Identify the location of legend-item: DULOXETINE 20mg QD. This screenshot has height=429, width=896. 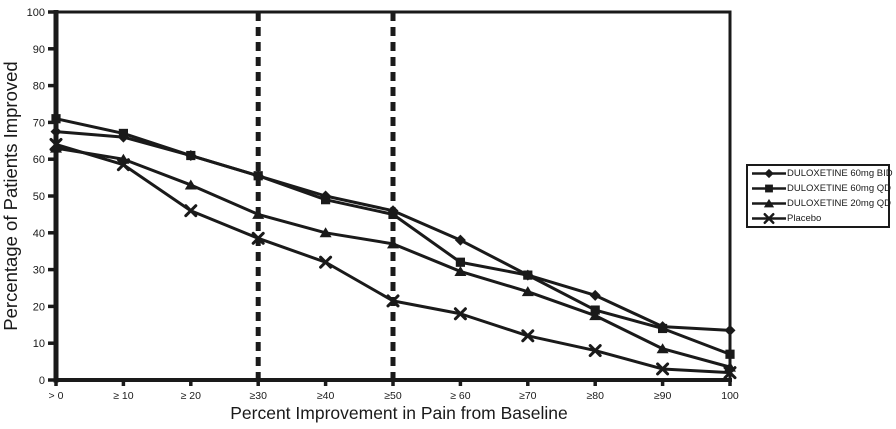
(819, 203).